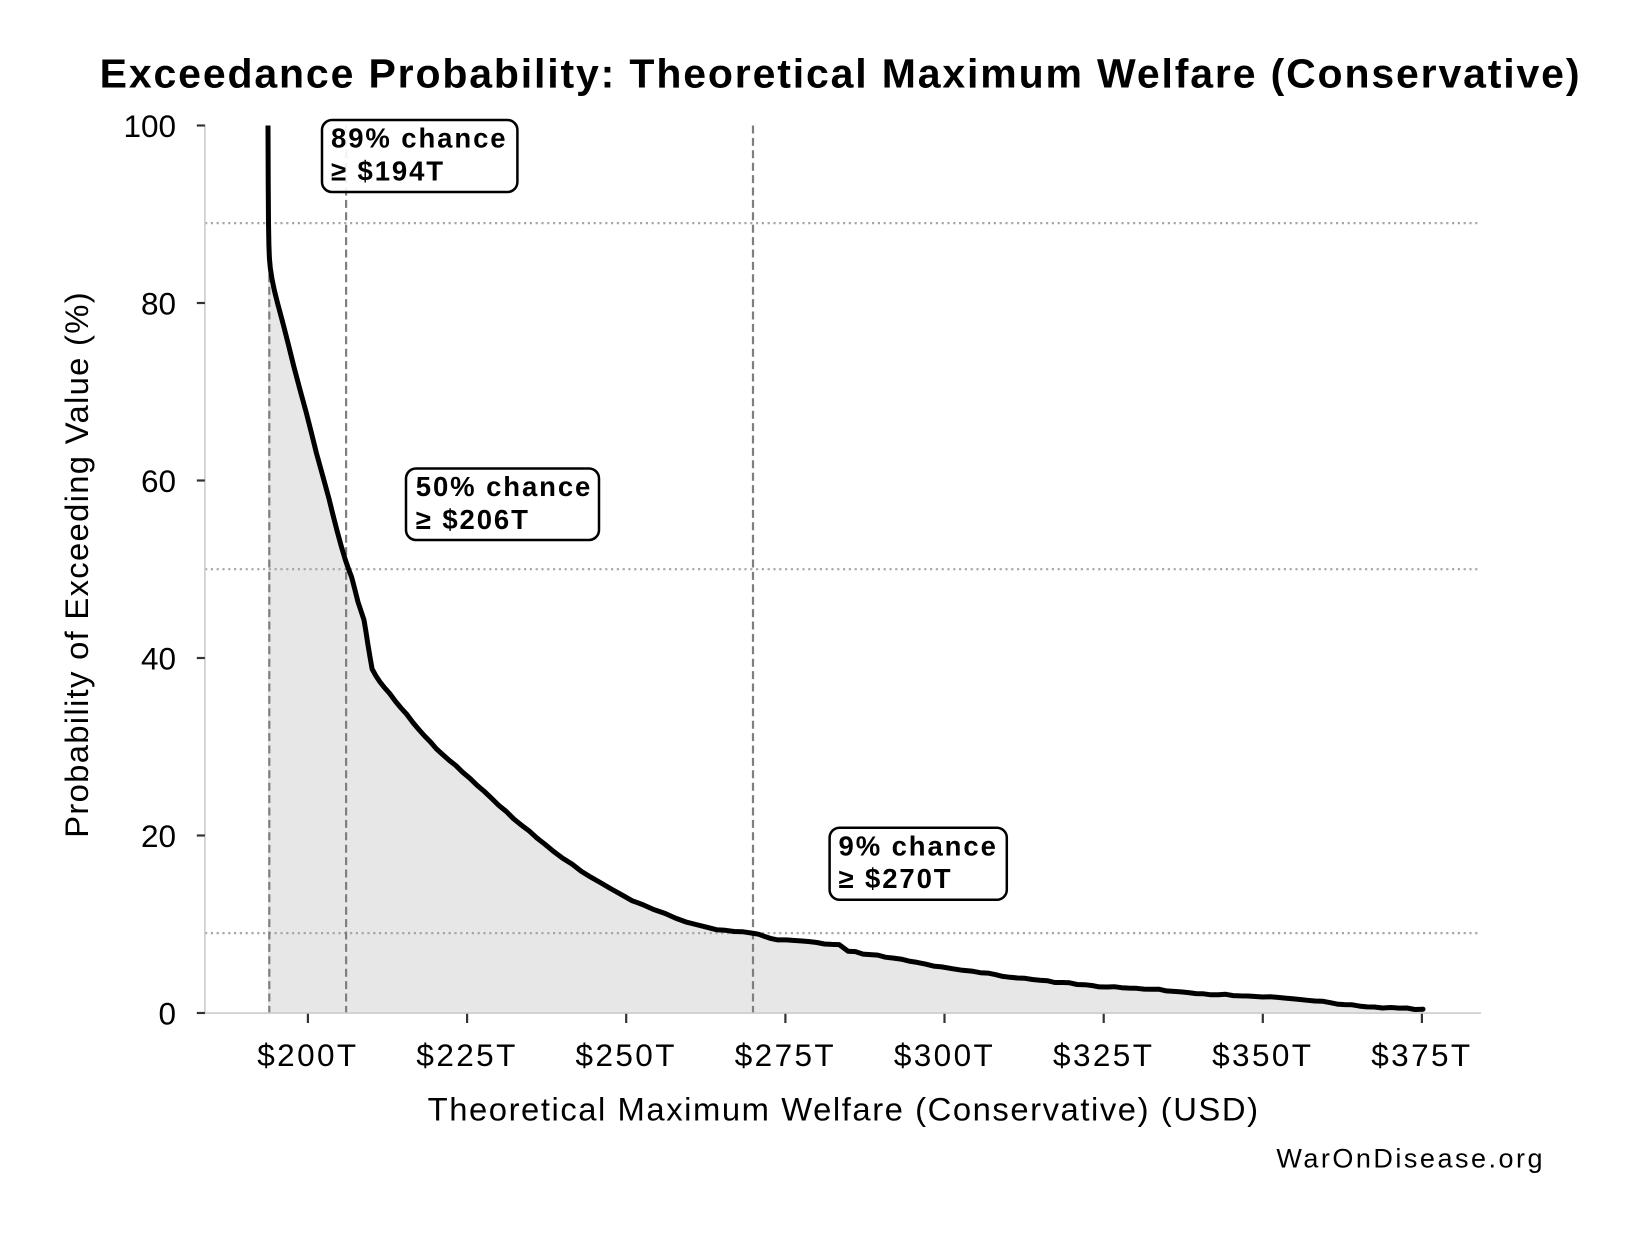 The width and height of the screenshot is (1637, 1234). What do you see at coordinates (307, 1055) in the screenshot?
I see `svg-text: $200T` at bounding box center [307, 1055].